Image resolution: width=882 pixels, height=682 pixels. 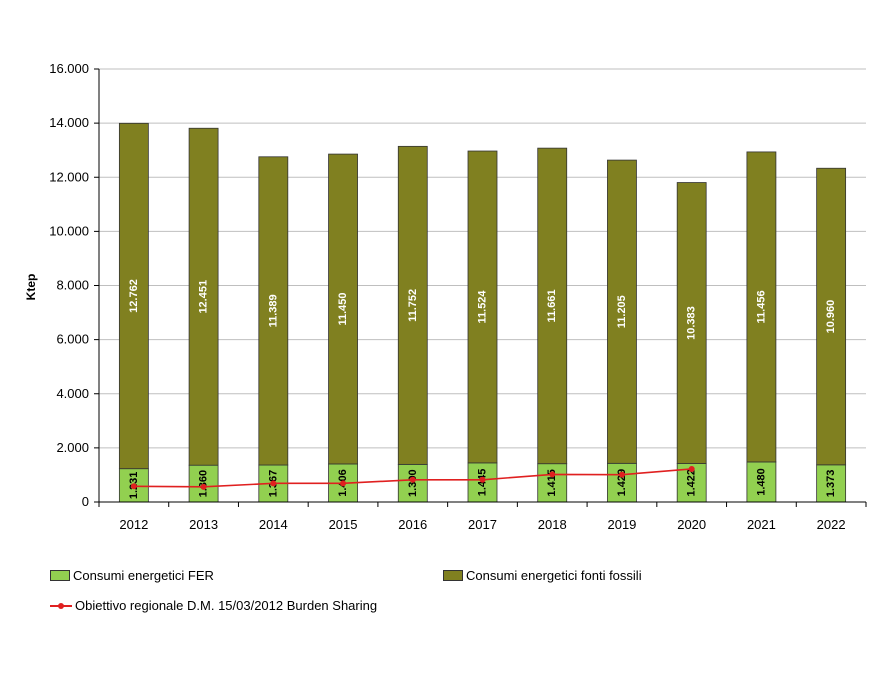 I want to click on data-label-fossili: 11.205, so click(x=622, y=311).